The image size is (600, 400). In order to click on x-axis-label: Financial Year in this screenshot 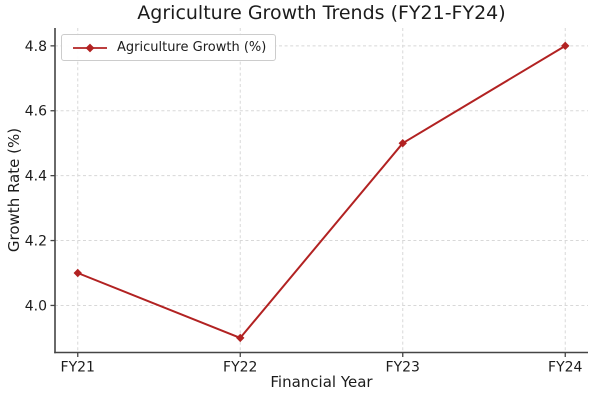, I will do `click(321, 382)`.